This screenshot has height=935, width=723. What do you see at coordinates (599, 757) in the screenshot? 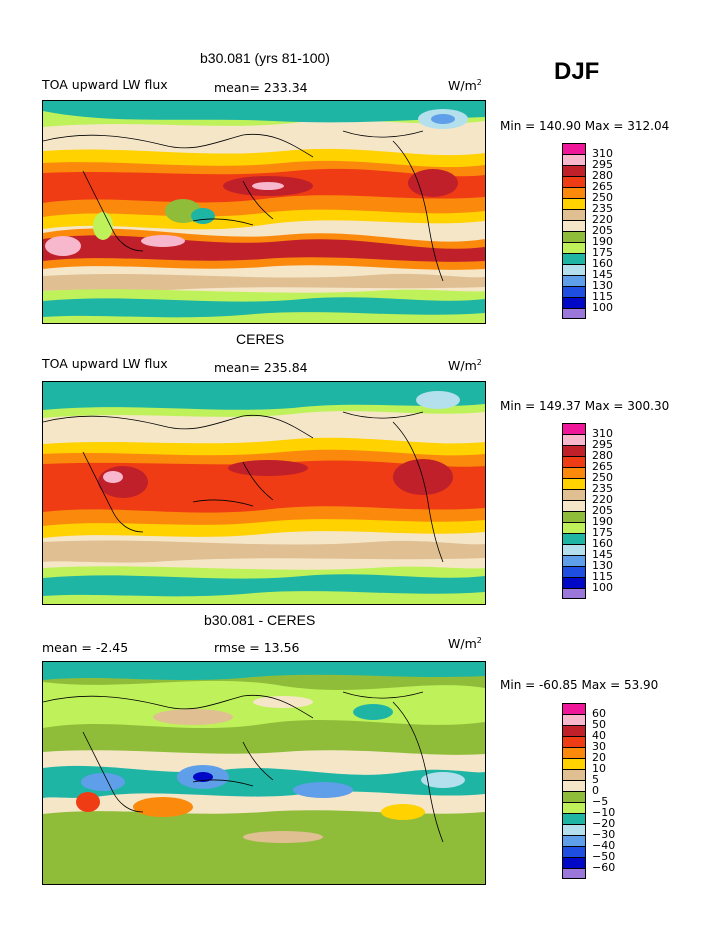
I see `colorbar-label: 20` at bounding box center [599, 757].